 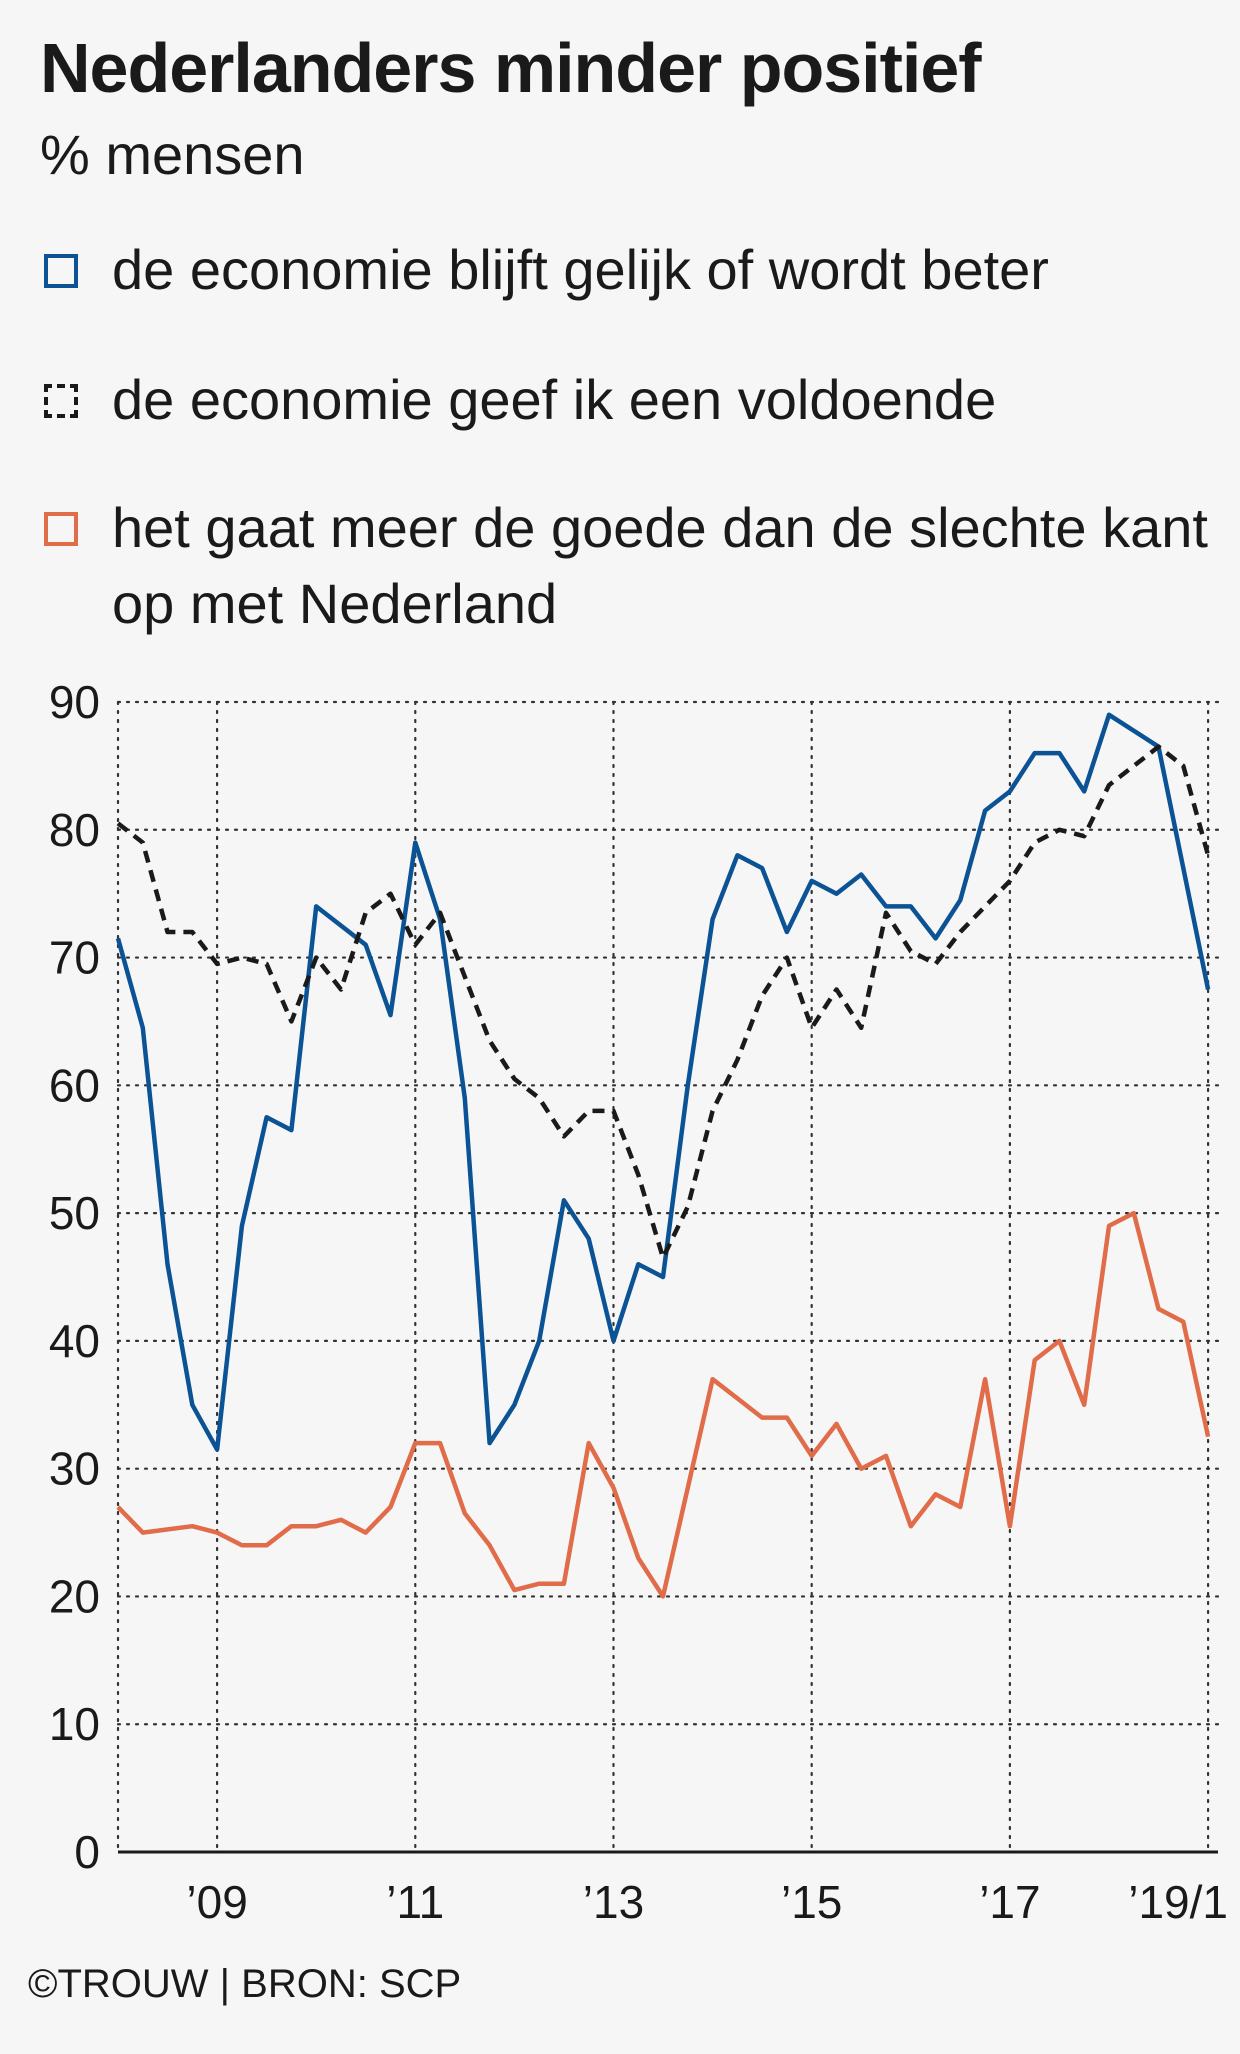 What do you see at coordinates (415, 1902) in the screenshot?
I see `x-tick-label: ’11` at bounding box center [415, 1902].